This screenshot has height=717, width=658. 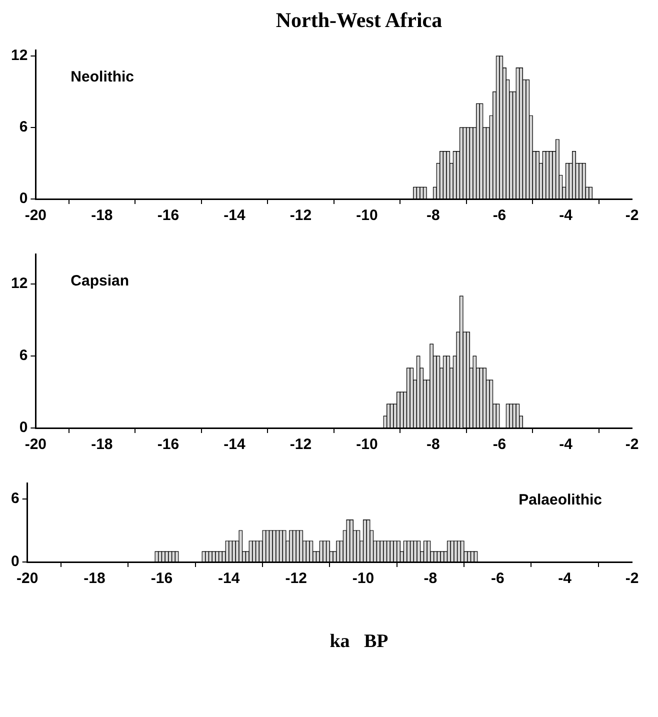 What do you see at coordinates (100, 281) in the screenshot?
I see `annotation: Capsian` at bounding box center [100, 281].